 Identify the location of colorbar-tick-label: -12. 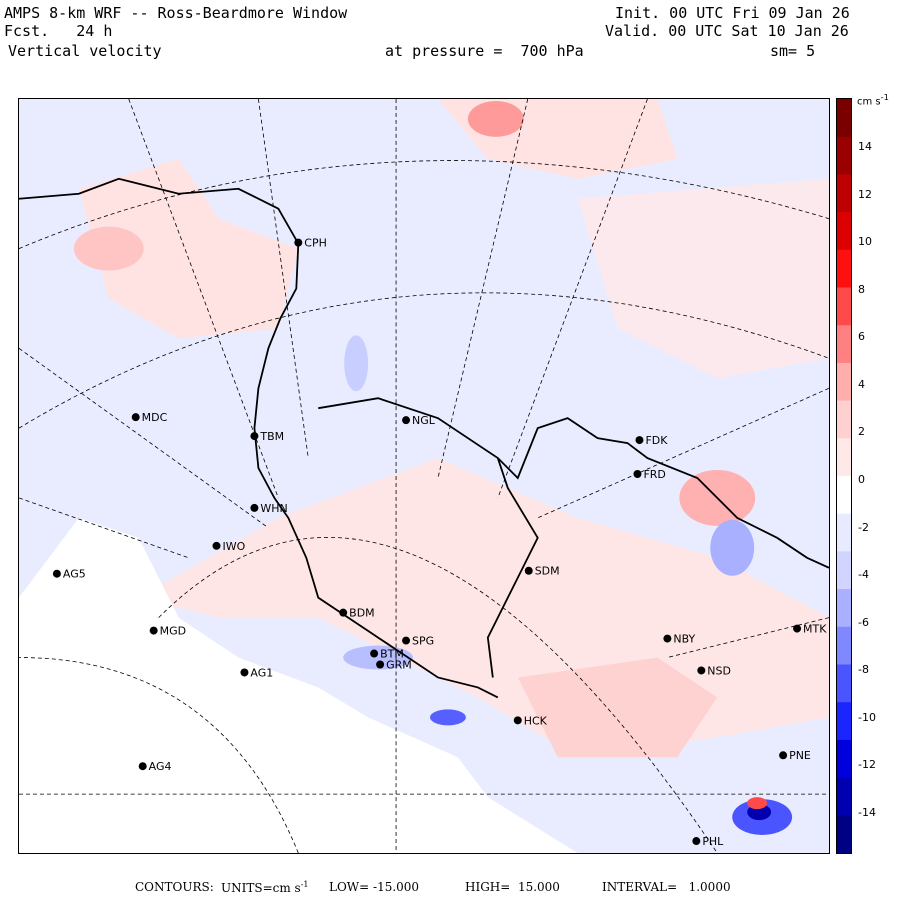
(867, 765).